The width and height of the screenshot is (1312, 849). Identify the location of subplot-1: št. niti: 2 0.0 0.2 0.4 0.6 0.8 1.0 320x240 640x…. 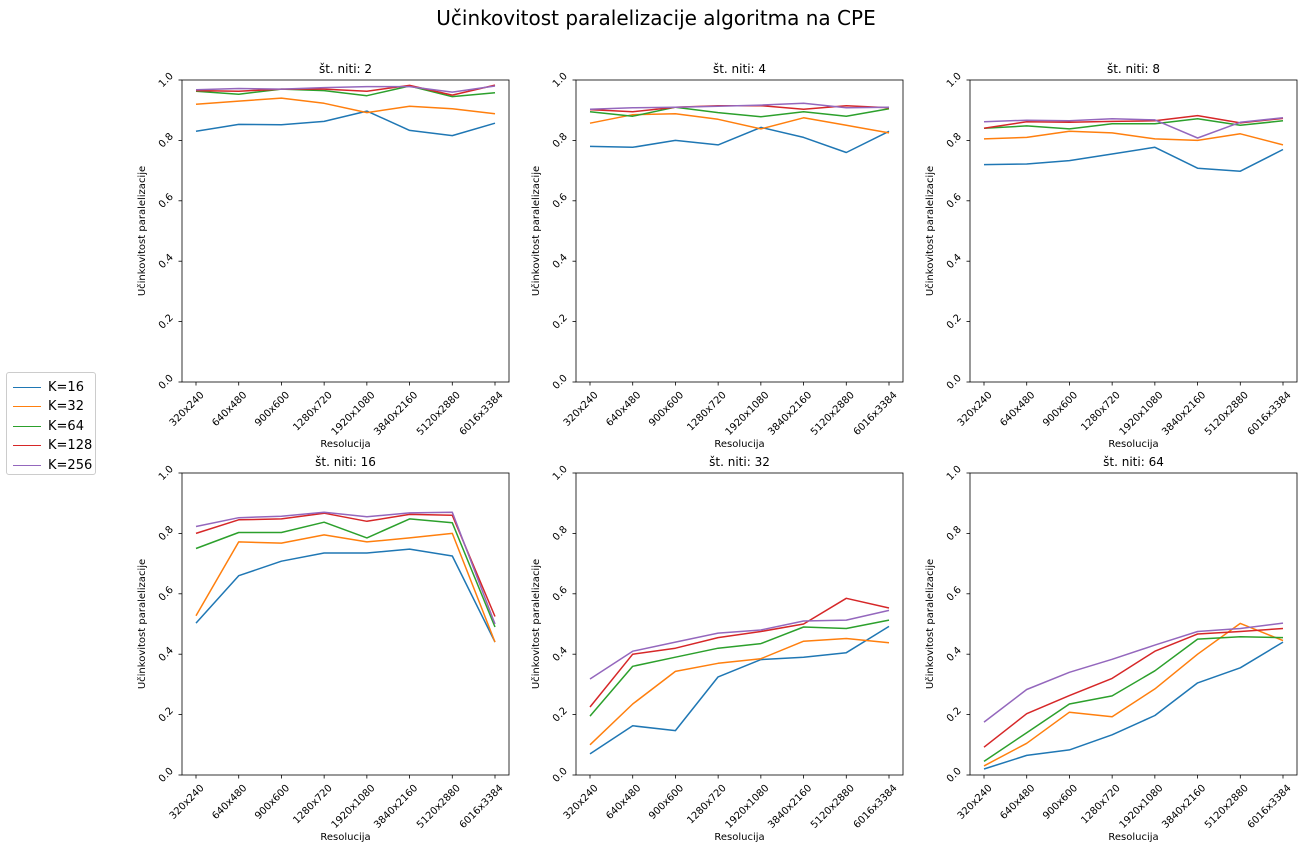
(323, 256).